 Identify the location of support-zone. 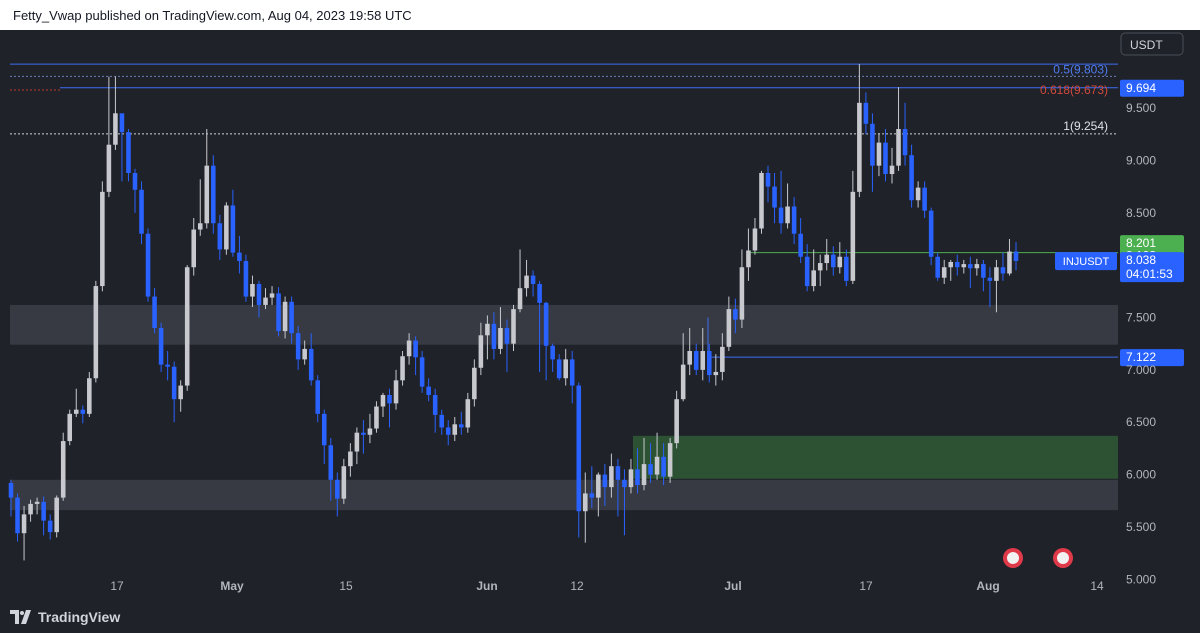
(564, 324).